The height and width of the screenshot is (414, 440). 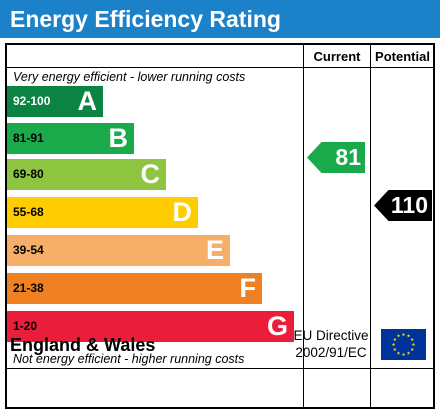 I want to click on potential-rating-value: 110, so click(x=409, y=205).